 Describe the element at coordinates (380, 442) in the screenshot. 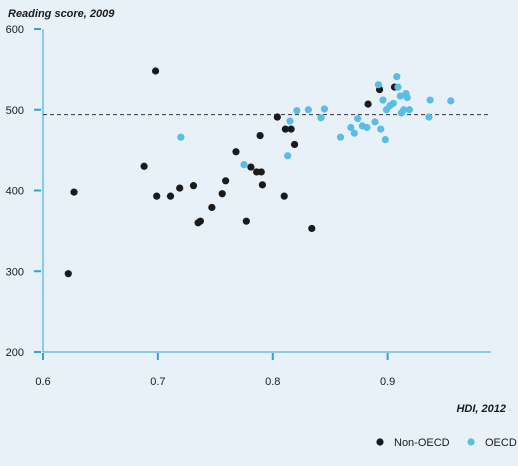

I see `legend-marker-non-oecd` at that location.